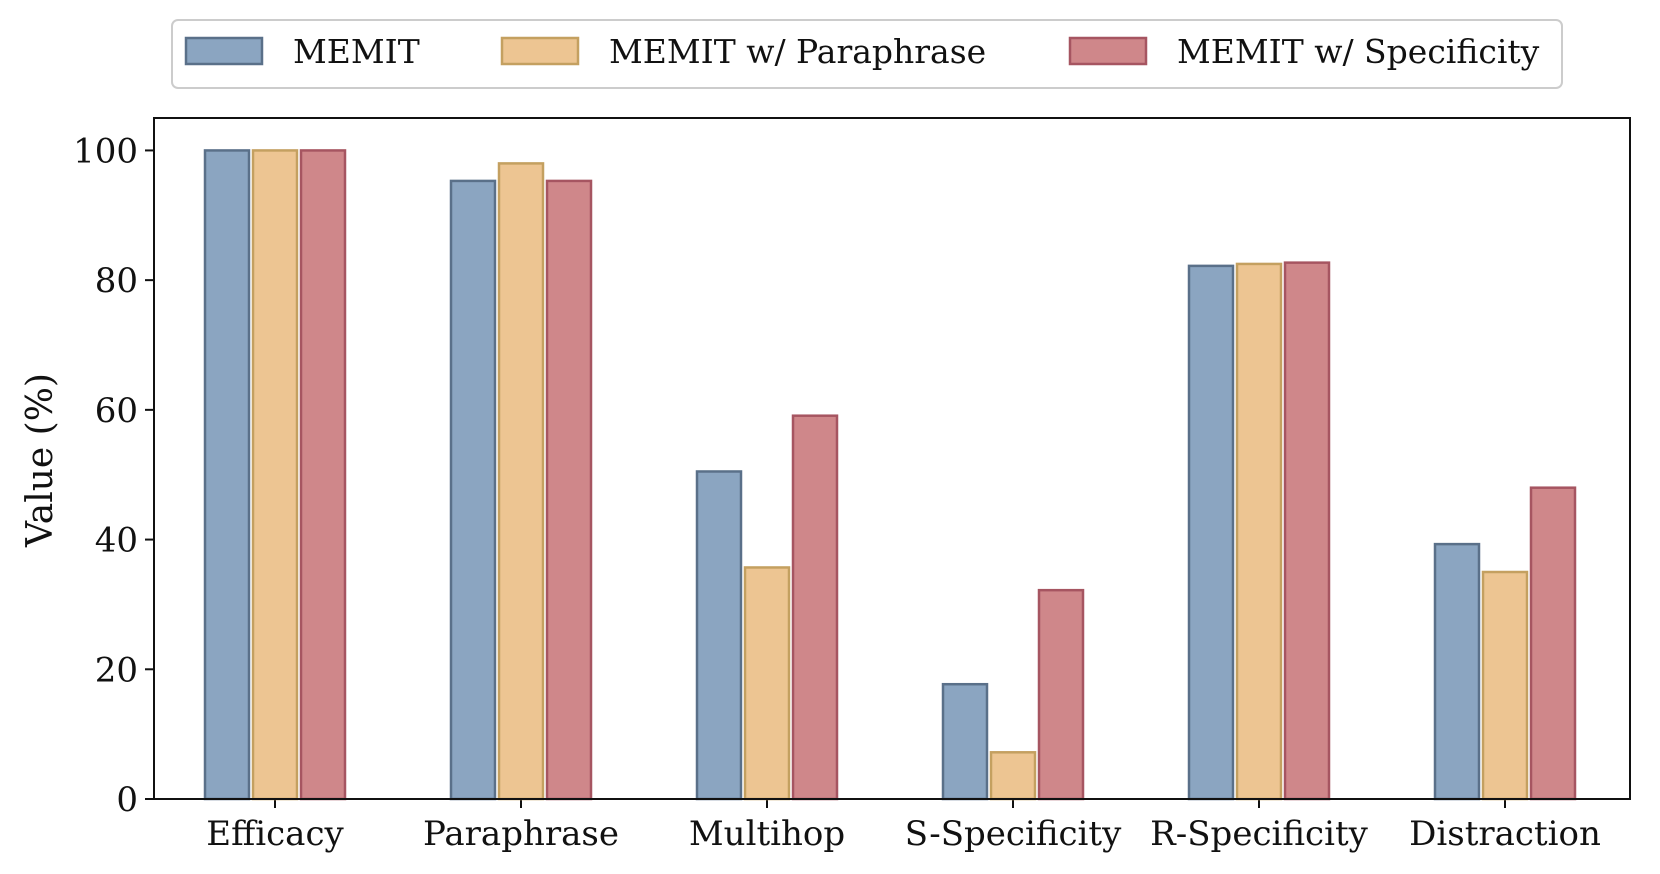 This screenshot has height=874, width=1660. I want to click on bar-memit-w-specificity-multihop, so click(815, 607).